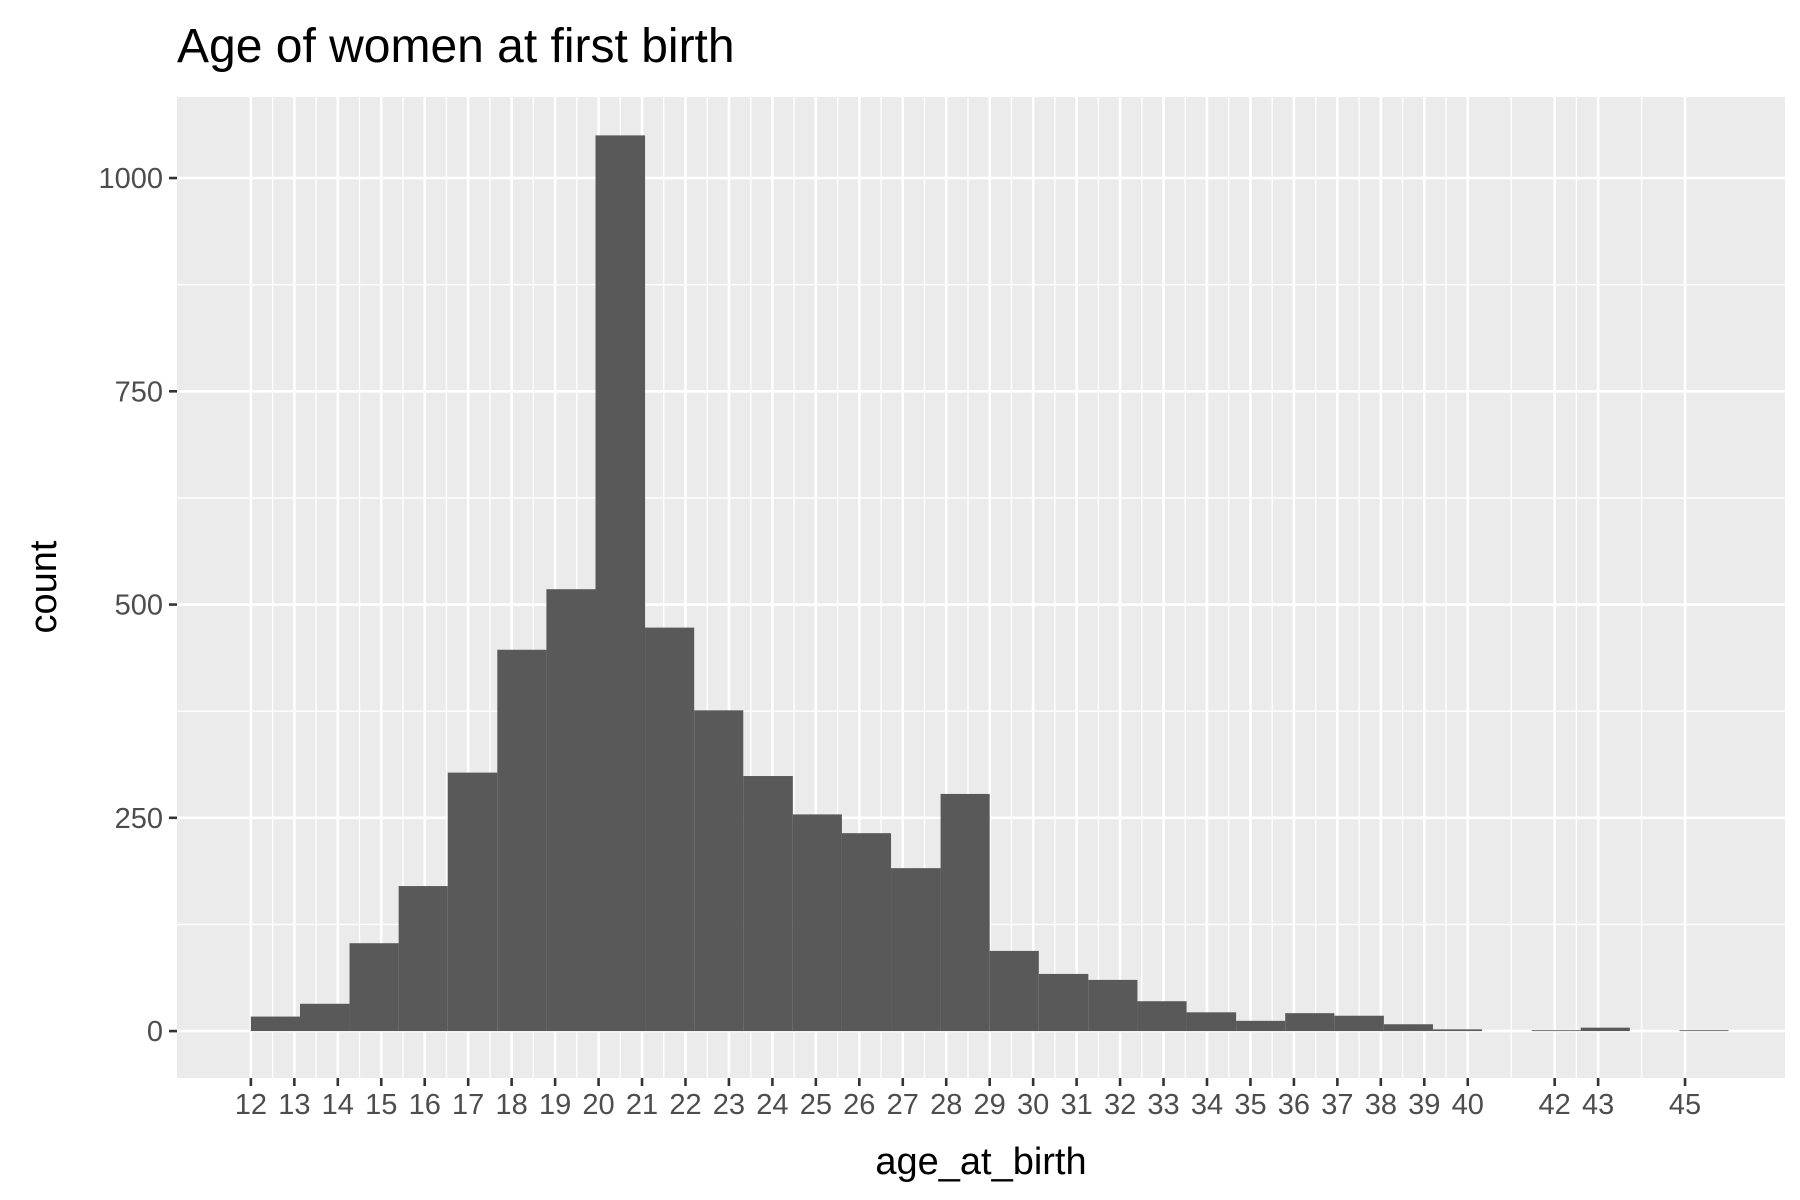 The height and width of the screenshot is (1200, 1800). Describe the element at coordinates (338, 1105) in the screenshot. I see `x-tick-label: 14` at that location.